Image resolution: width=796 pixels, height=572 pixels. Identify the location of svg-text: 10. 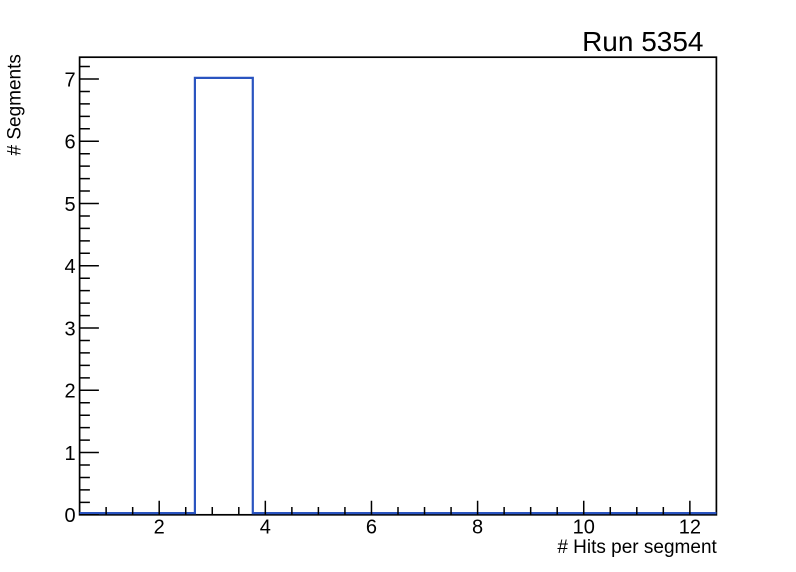
(584, 528).